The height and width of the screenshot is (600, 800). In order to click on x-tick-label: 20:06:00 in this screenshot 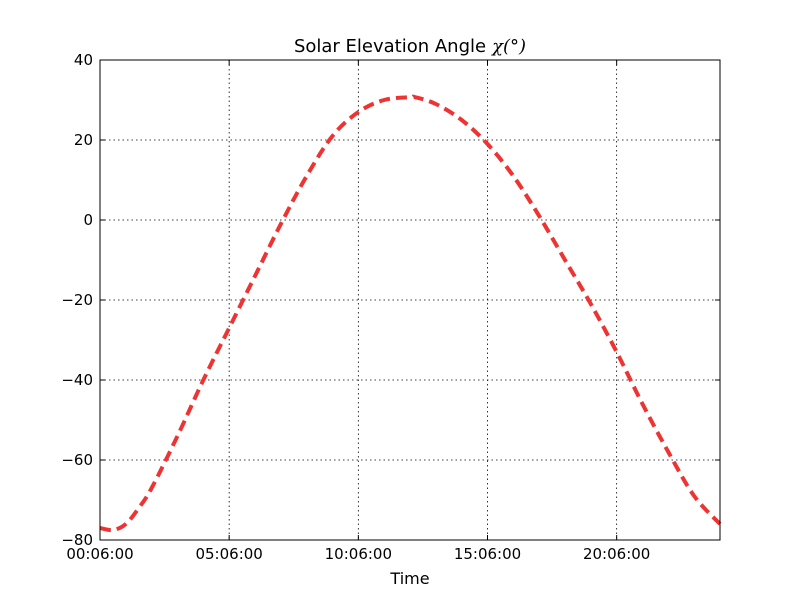, I will do `click(616, 554)`.